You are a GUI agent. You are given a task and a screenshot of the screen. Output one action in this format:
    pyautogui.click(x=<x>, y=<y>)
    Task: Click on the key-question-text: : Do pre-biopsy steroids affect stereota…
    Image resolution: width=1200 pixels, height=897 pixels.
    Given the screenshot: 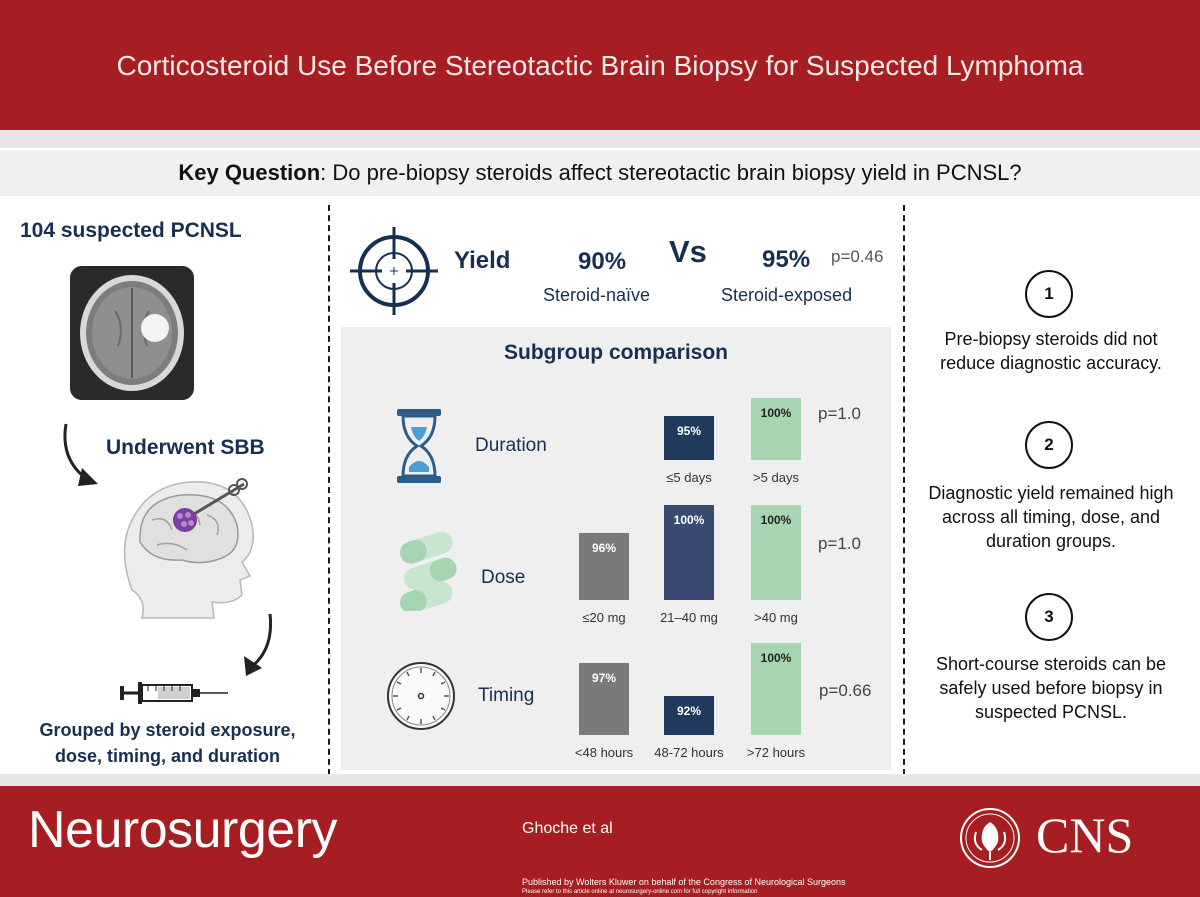 What is the action you would take?
    pyautogui.click(x=671, y=172)
    